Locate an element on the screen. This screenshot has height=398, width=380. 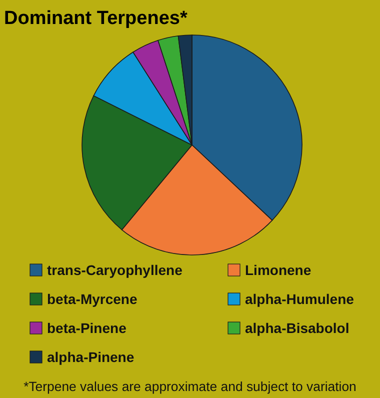
chart-title: Dominant Terpenes* is located at coordinates (96, 18).